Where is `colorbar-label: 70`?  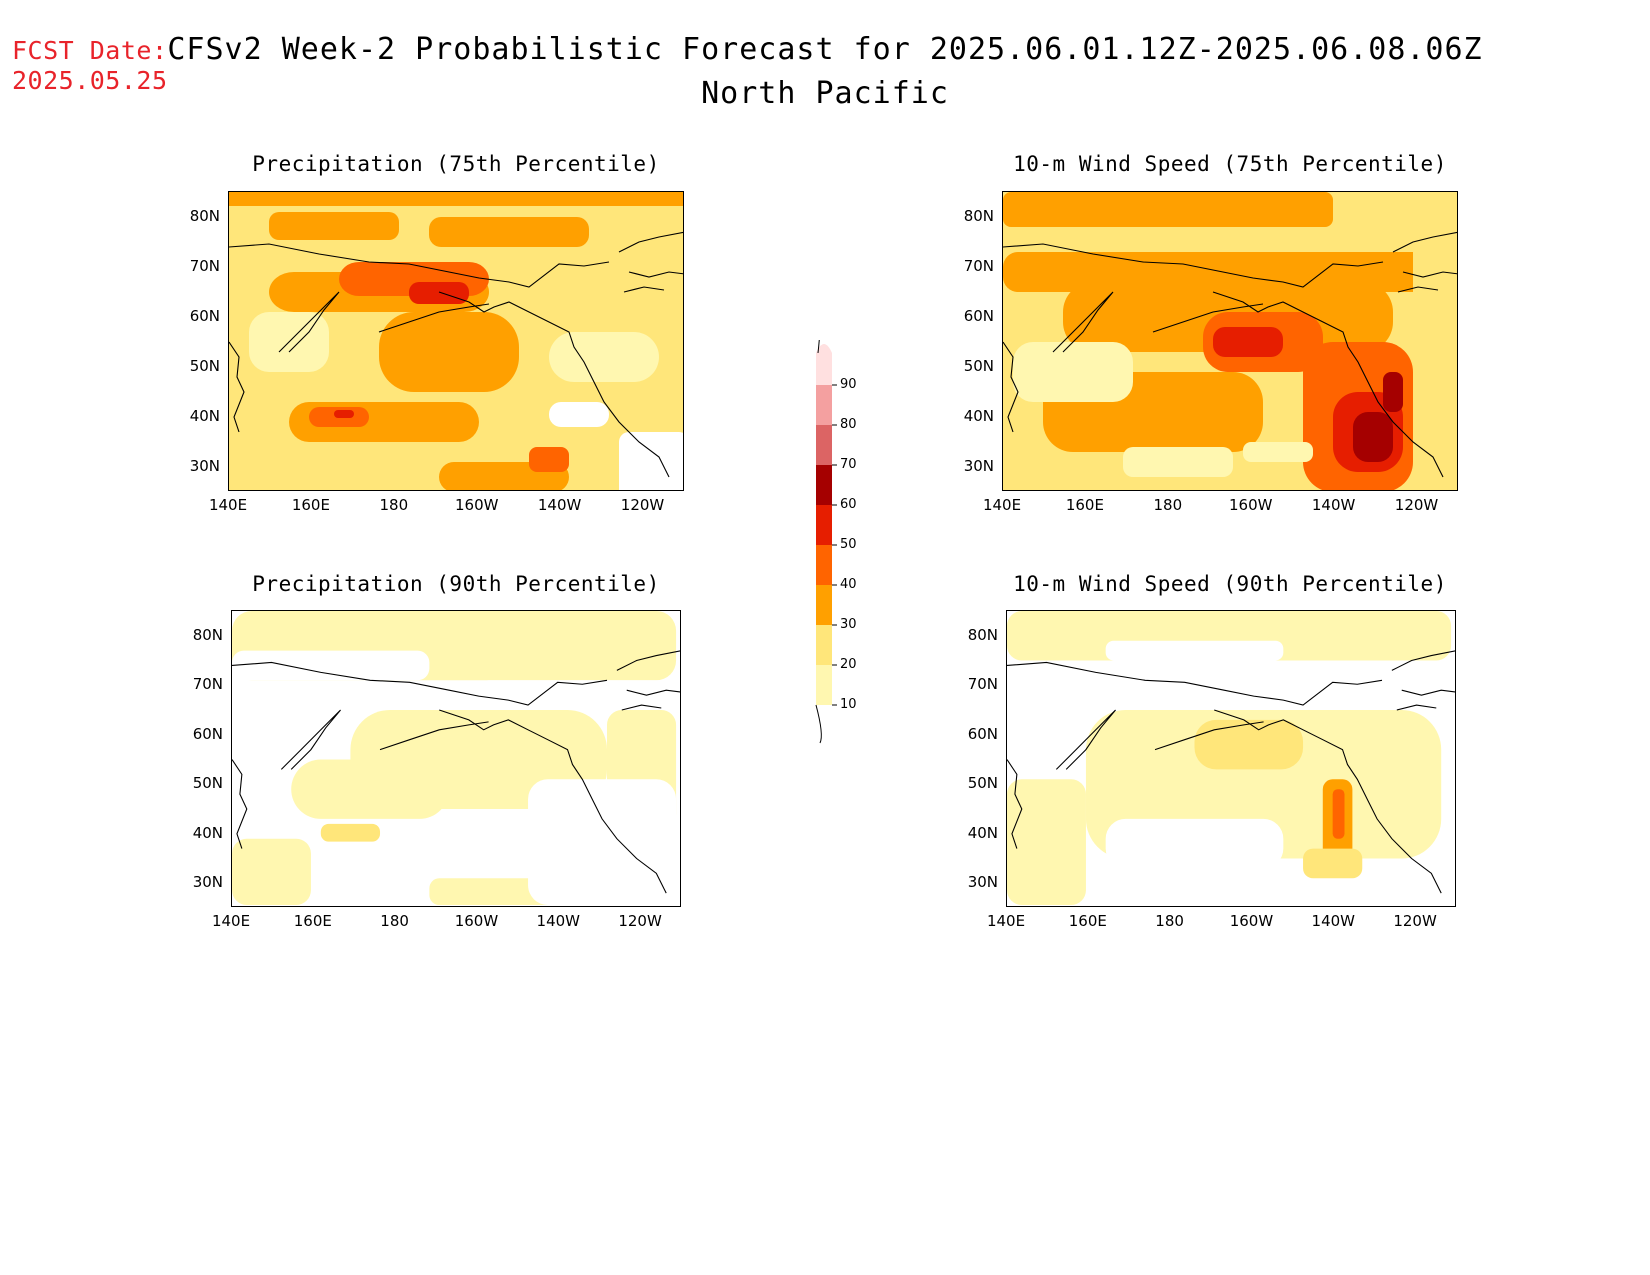 colorbar-label: 70 is located at coordinates (848, 464).